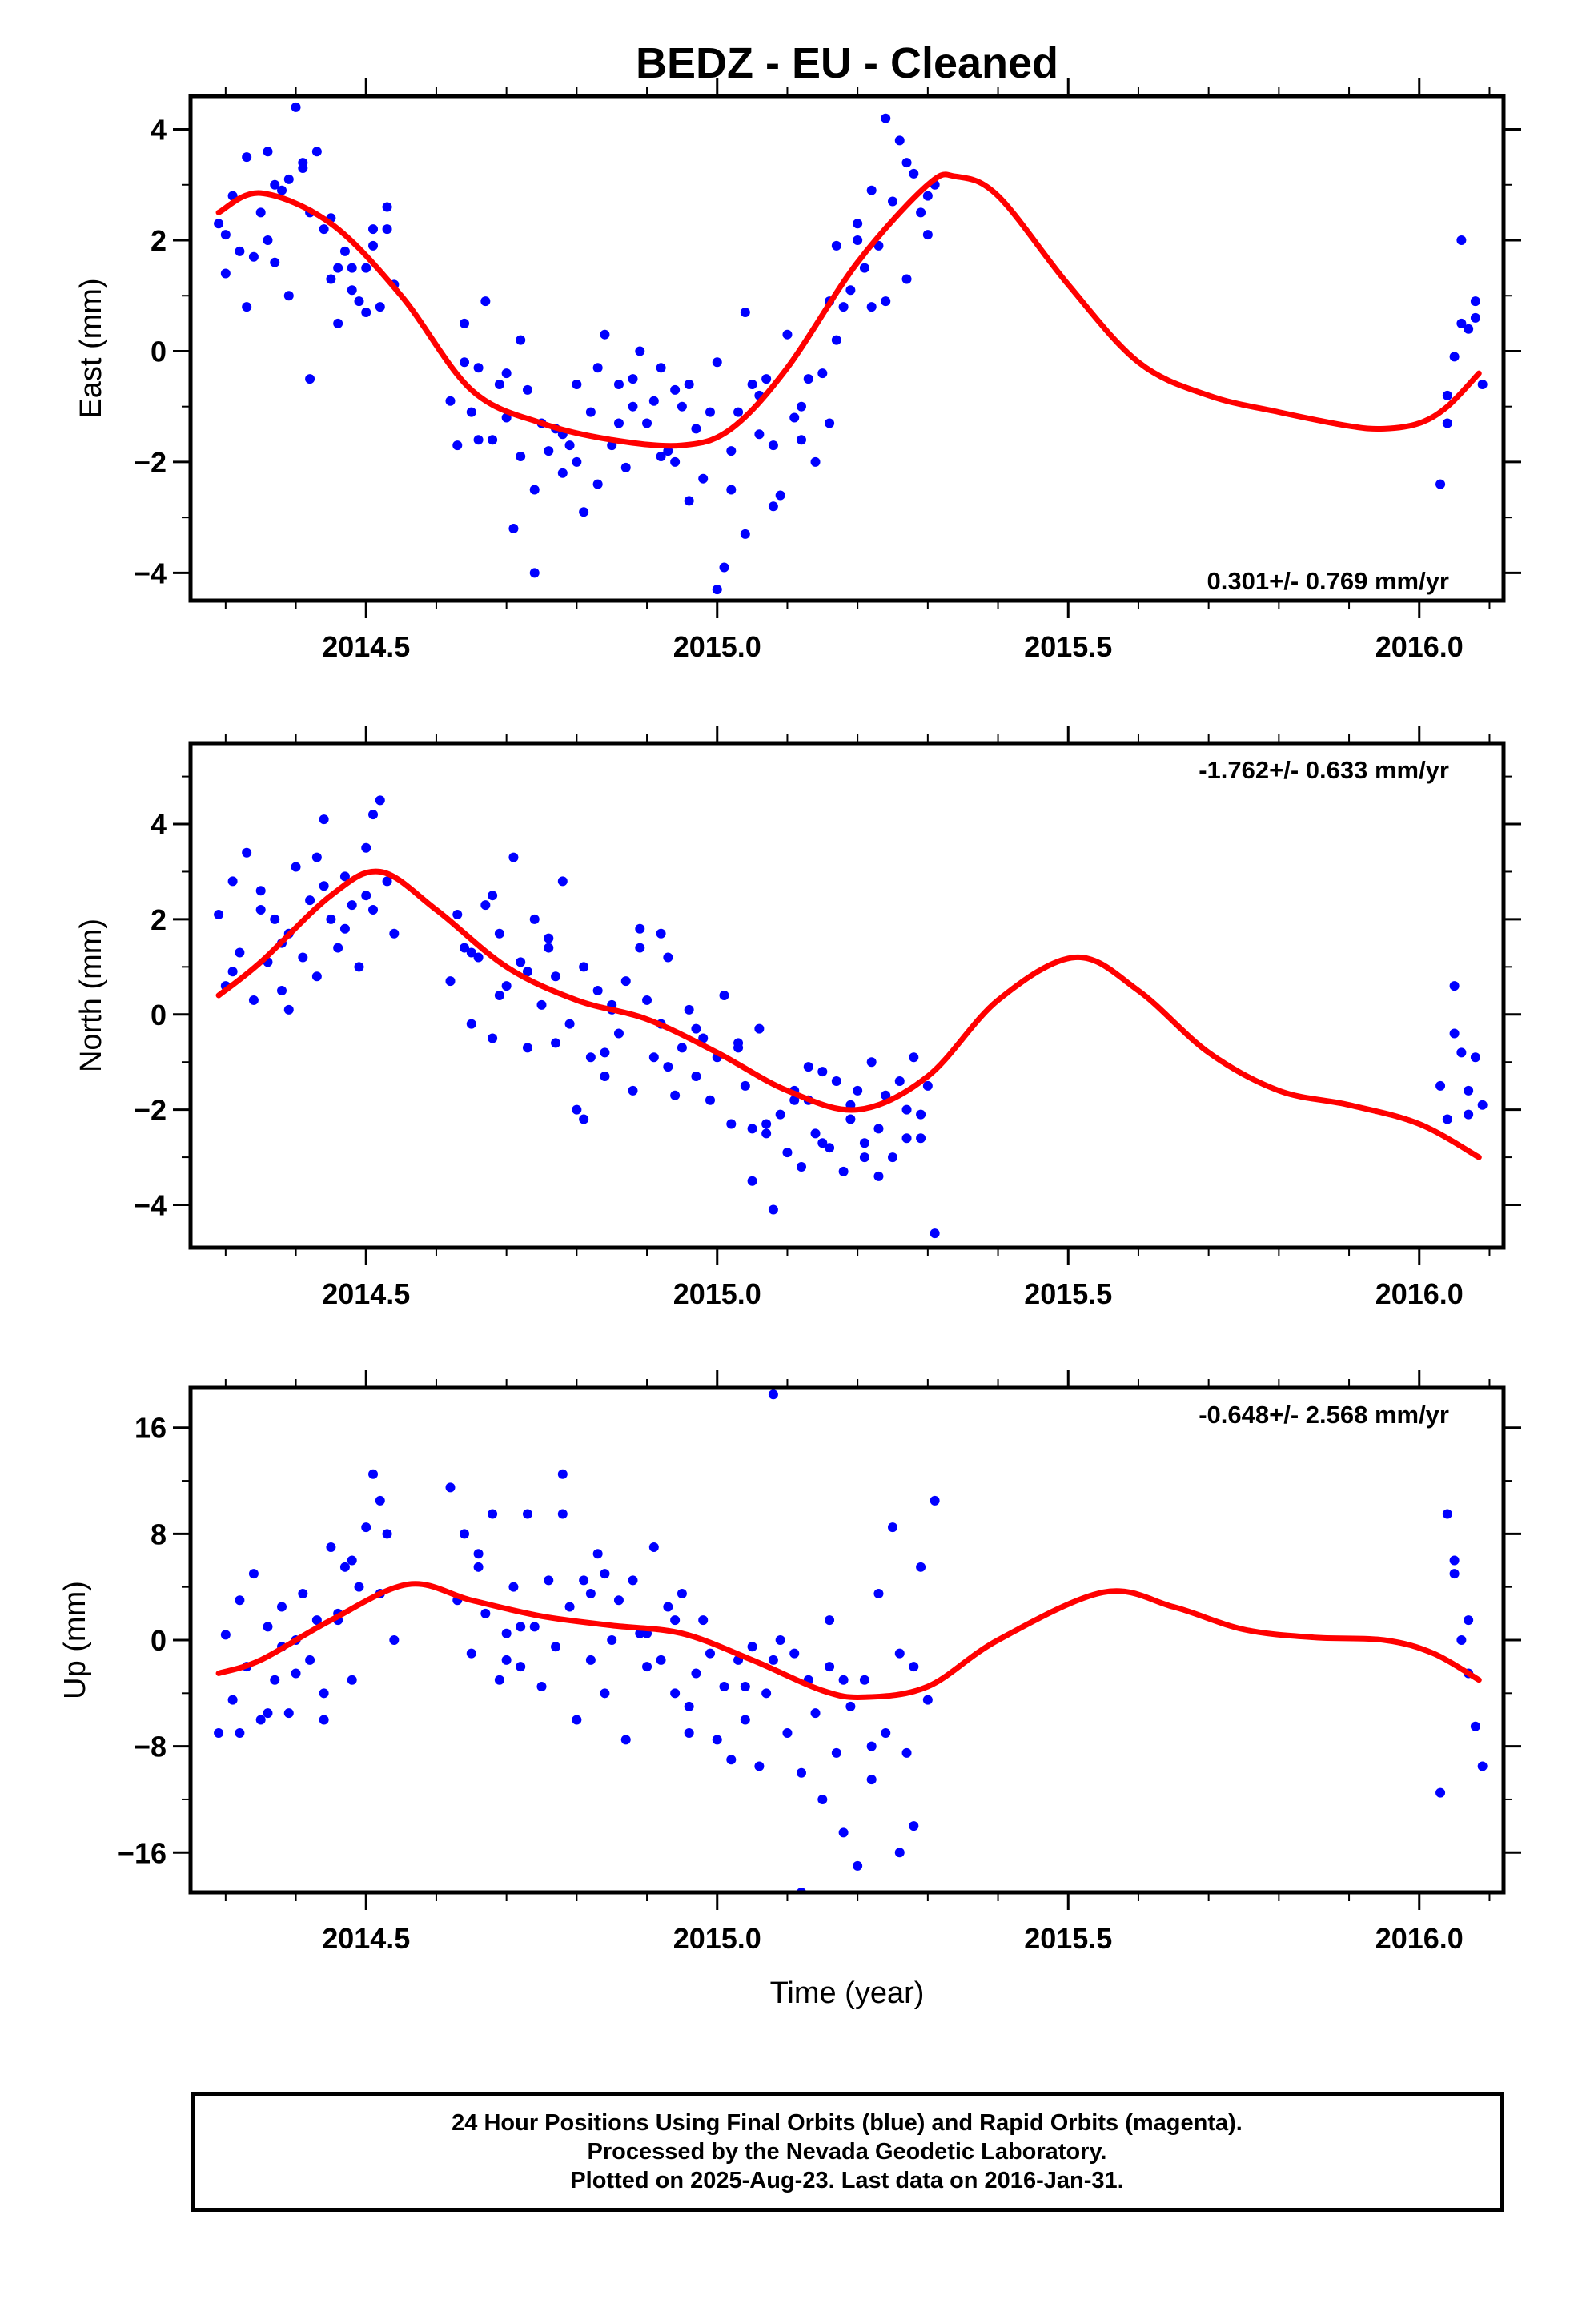 This screenshot has height=2324, width=1582. I want to click on north-y-axis-label: North (mm), so click(91, 995).